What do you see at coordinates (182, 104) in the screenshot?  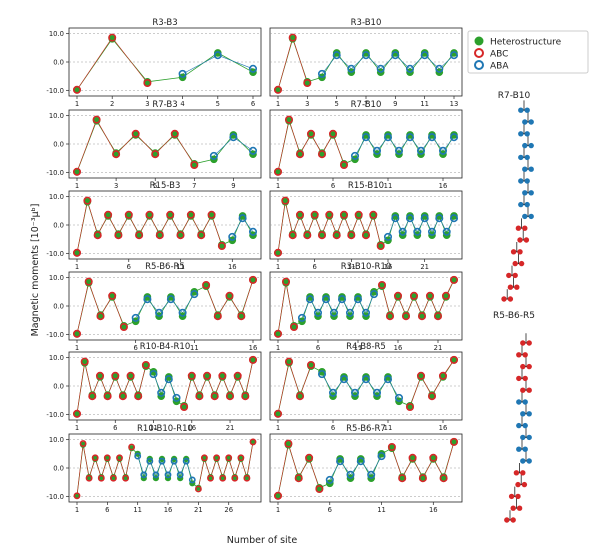 I see `x-tick-label: 4` at bounding box center [182, 104].